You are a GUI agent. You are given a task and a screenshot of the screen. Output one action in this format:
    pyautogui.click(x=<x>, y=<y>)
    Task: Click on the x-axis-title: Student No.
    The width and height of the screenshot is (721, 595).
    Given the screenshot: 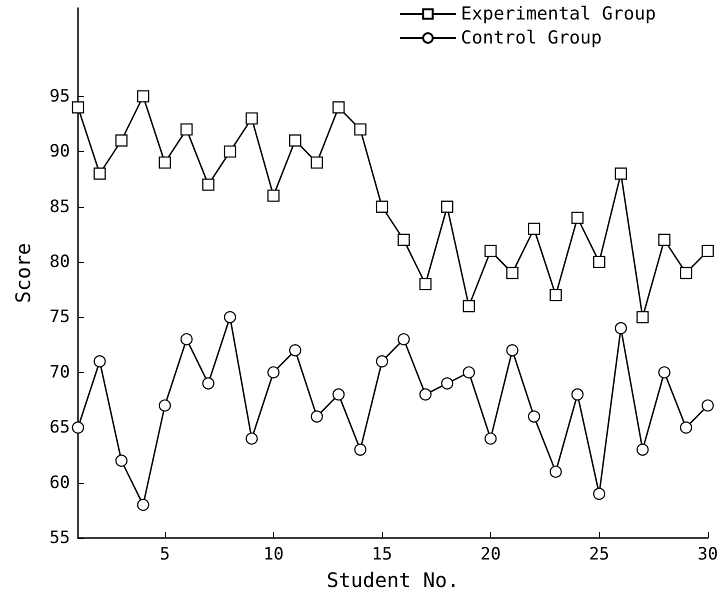 What is the action you would take?
    pyautogui.click(x=393, y=580)
    